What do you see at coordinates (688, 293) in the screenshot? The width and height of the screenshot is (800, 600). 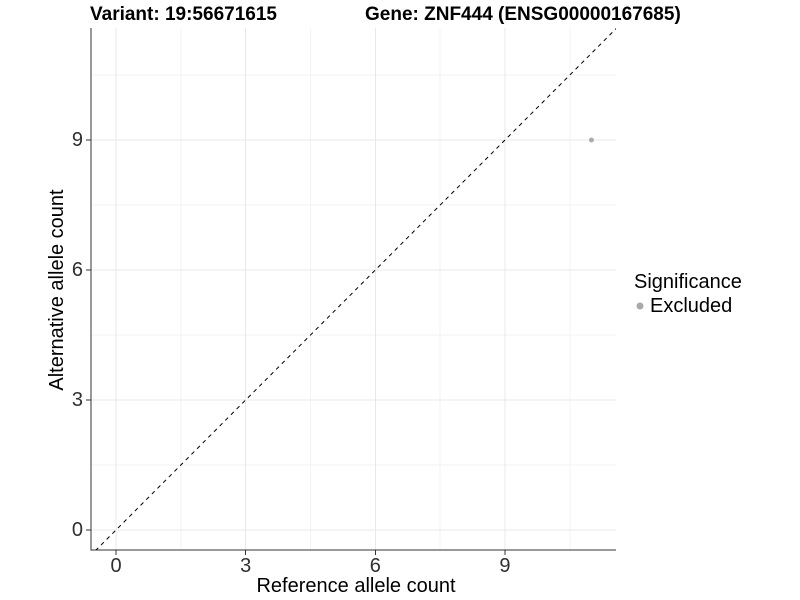 I see `legend: Significance Excluded` at bounding box center [688, 293].